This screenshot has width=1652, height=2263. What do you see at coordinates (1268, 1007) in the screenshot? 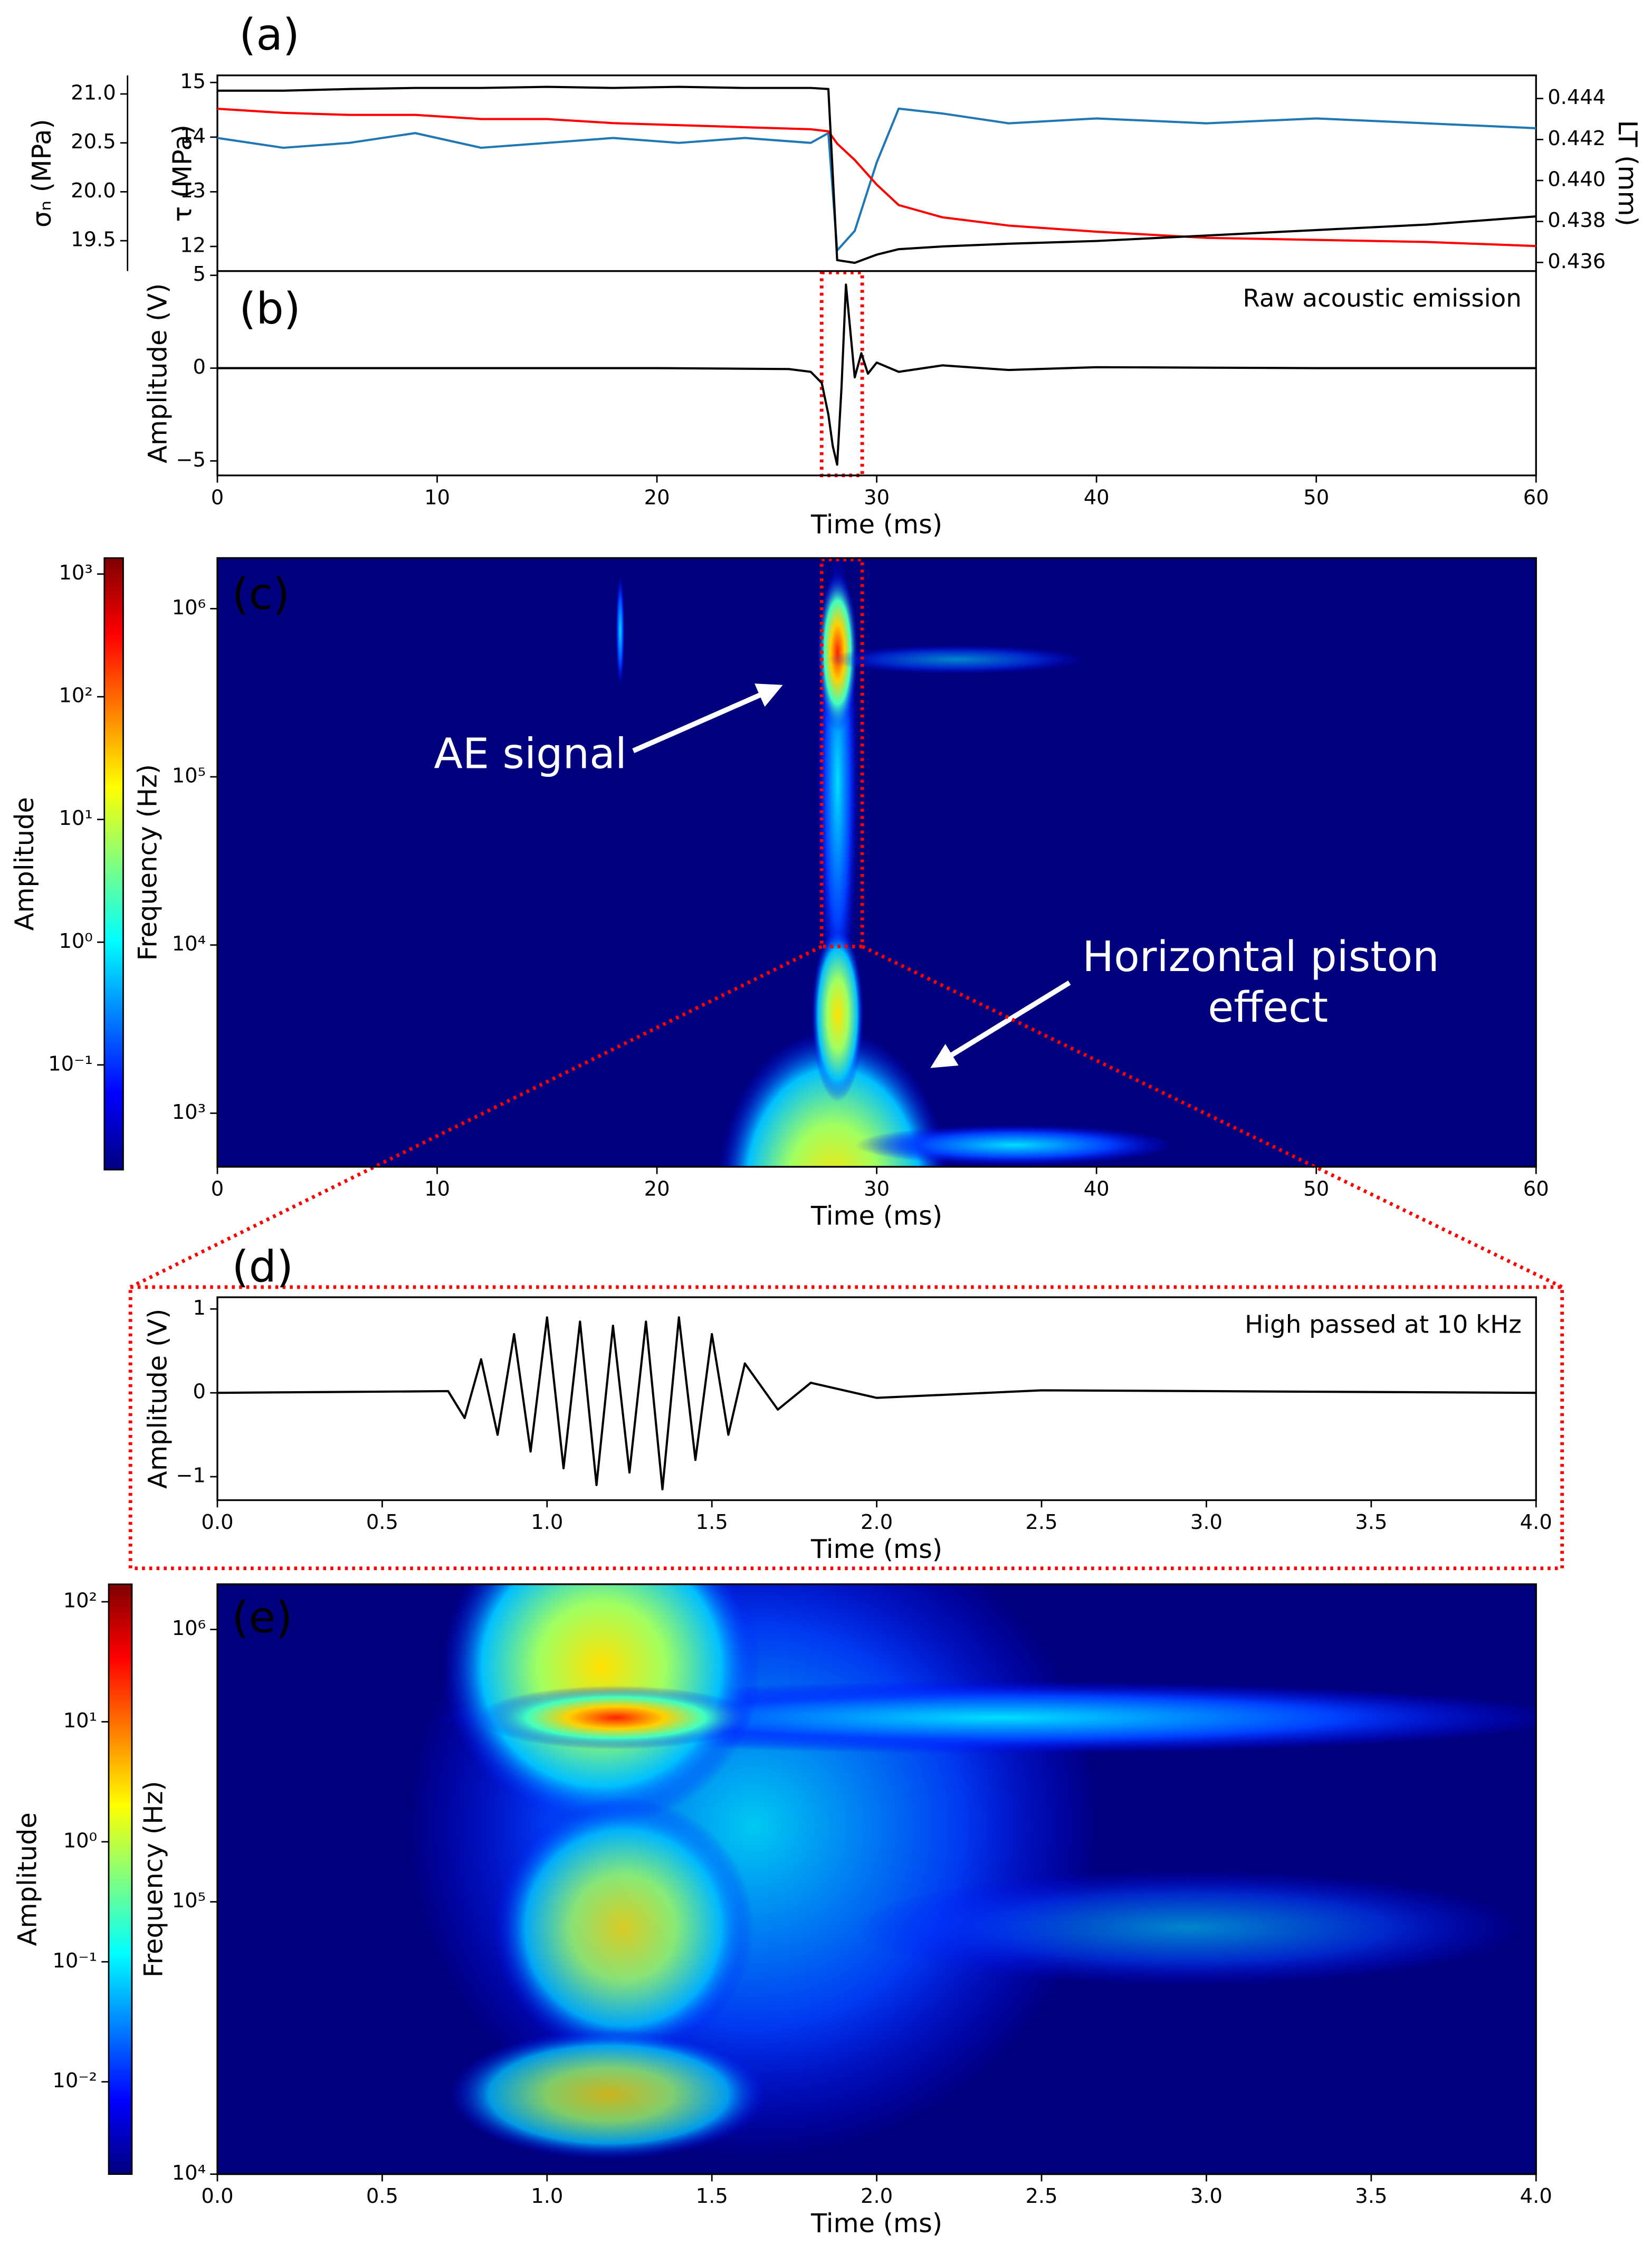
I see `annotation: effect` at bounding box center [1268, 1007].